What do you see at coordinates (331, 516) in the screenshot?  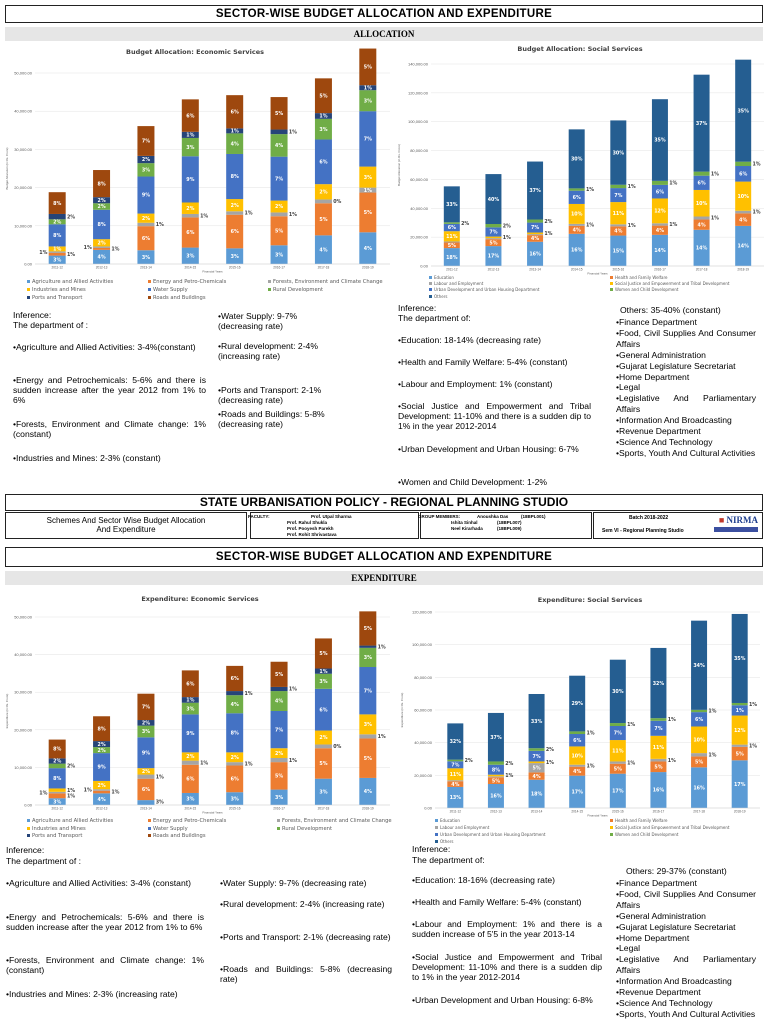 I see `faculty-name: Prof. Utpal Sharma` at bounding box center [331, 516].